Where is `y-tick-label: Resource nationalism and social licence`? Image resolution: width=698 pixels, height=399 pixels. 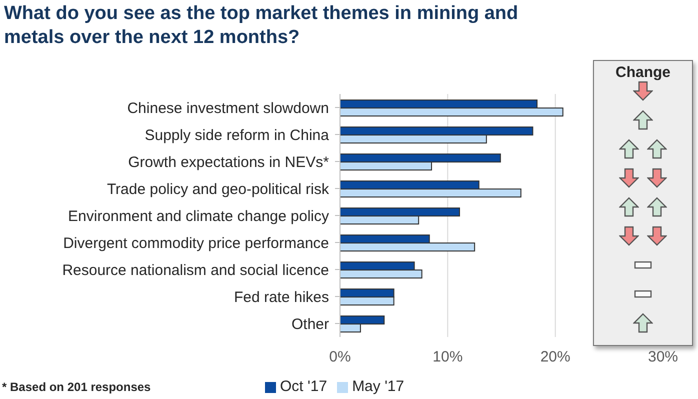
y-tick-label: Resource nationalism and social licence is located at coordinates (195, 270).